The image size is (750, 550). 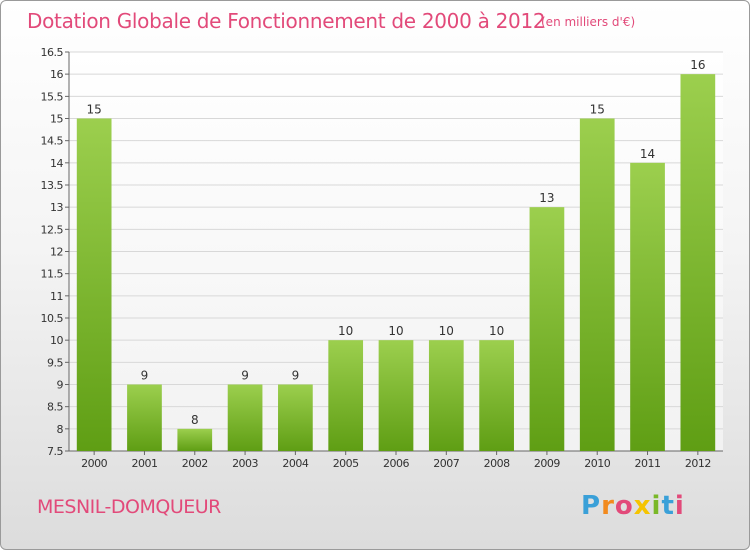 What do you see at coordinates (55, 362) in the screenshot?
I see `y-tick-label: 9.5` at bounding box center [55, 362].